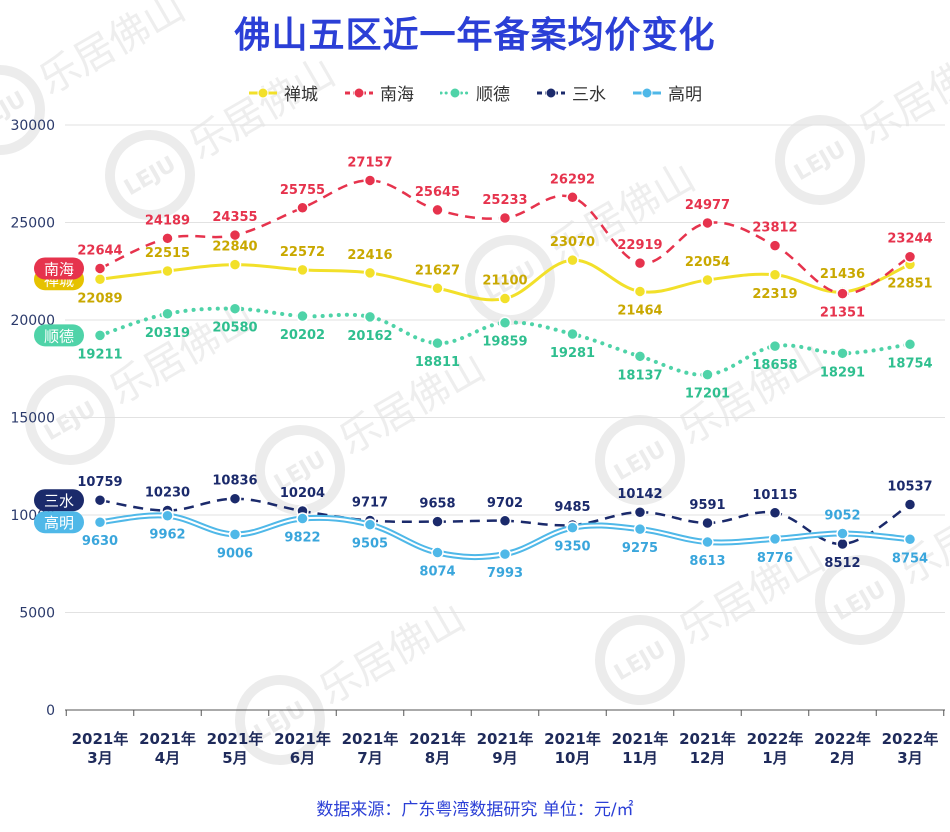 The height and width of the screenshot is (832, 950). I want to click on svg-text: 乐居佛山, so click(262, 109).